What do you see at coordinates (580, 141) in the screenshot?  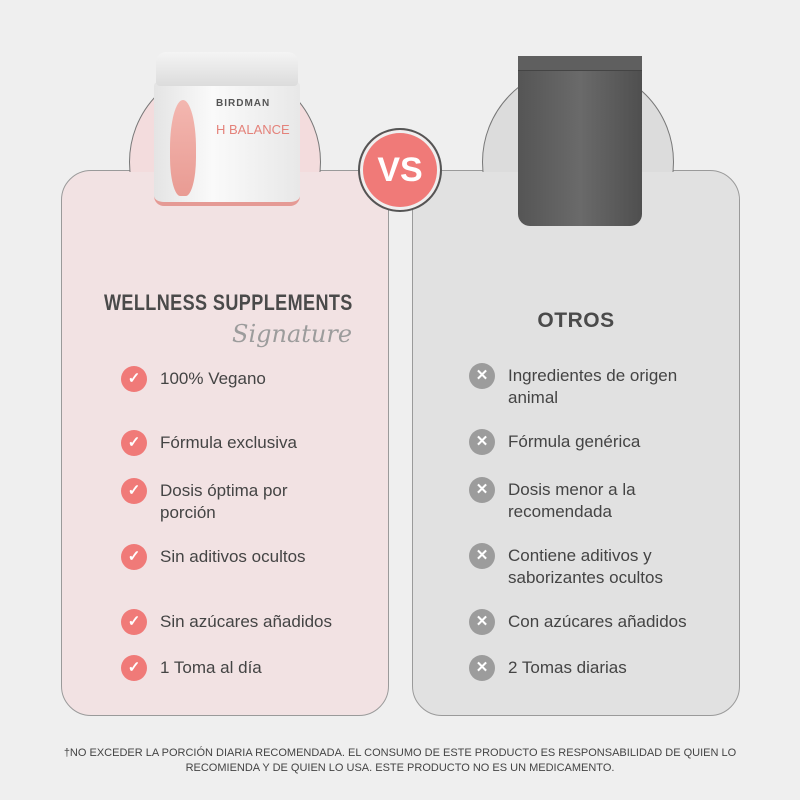 I see `generic-pouch-image` at bounding box center [580, 141].